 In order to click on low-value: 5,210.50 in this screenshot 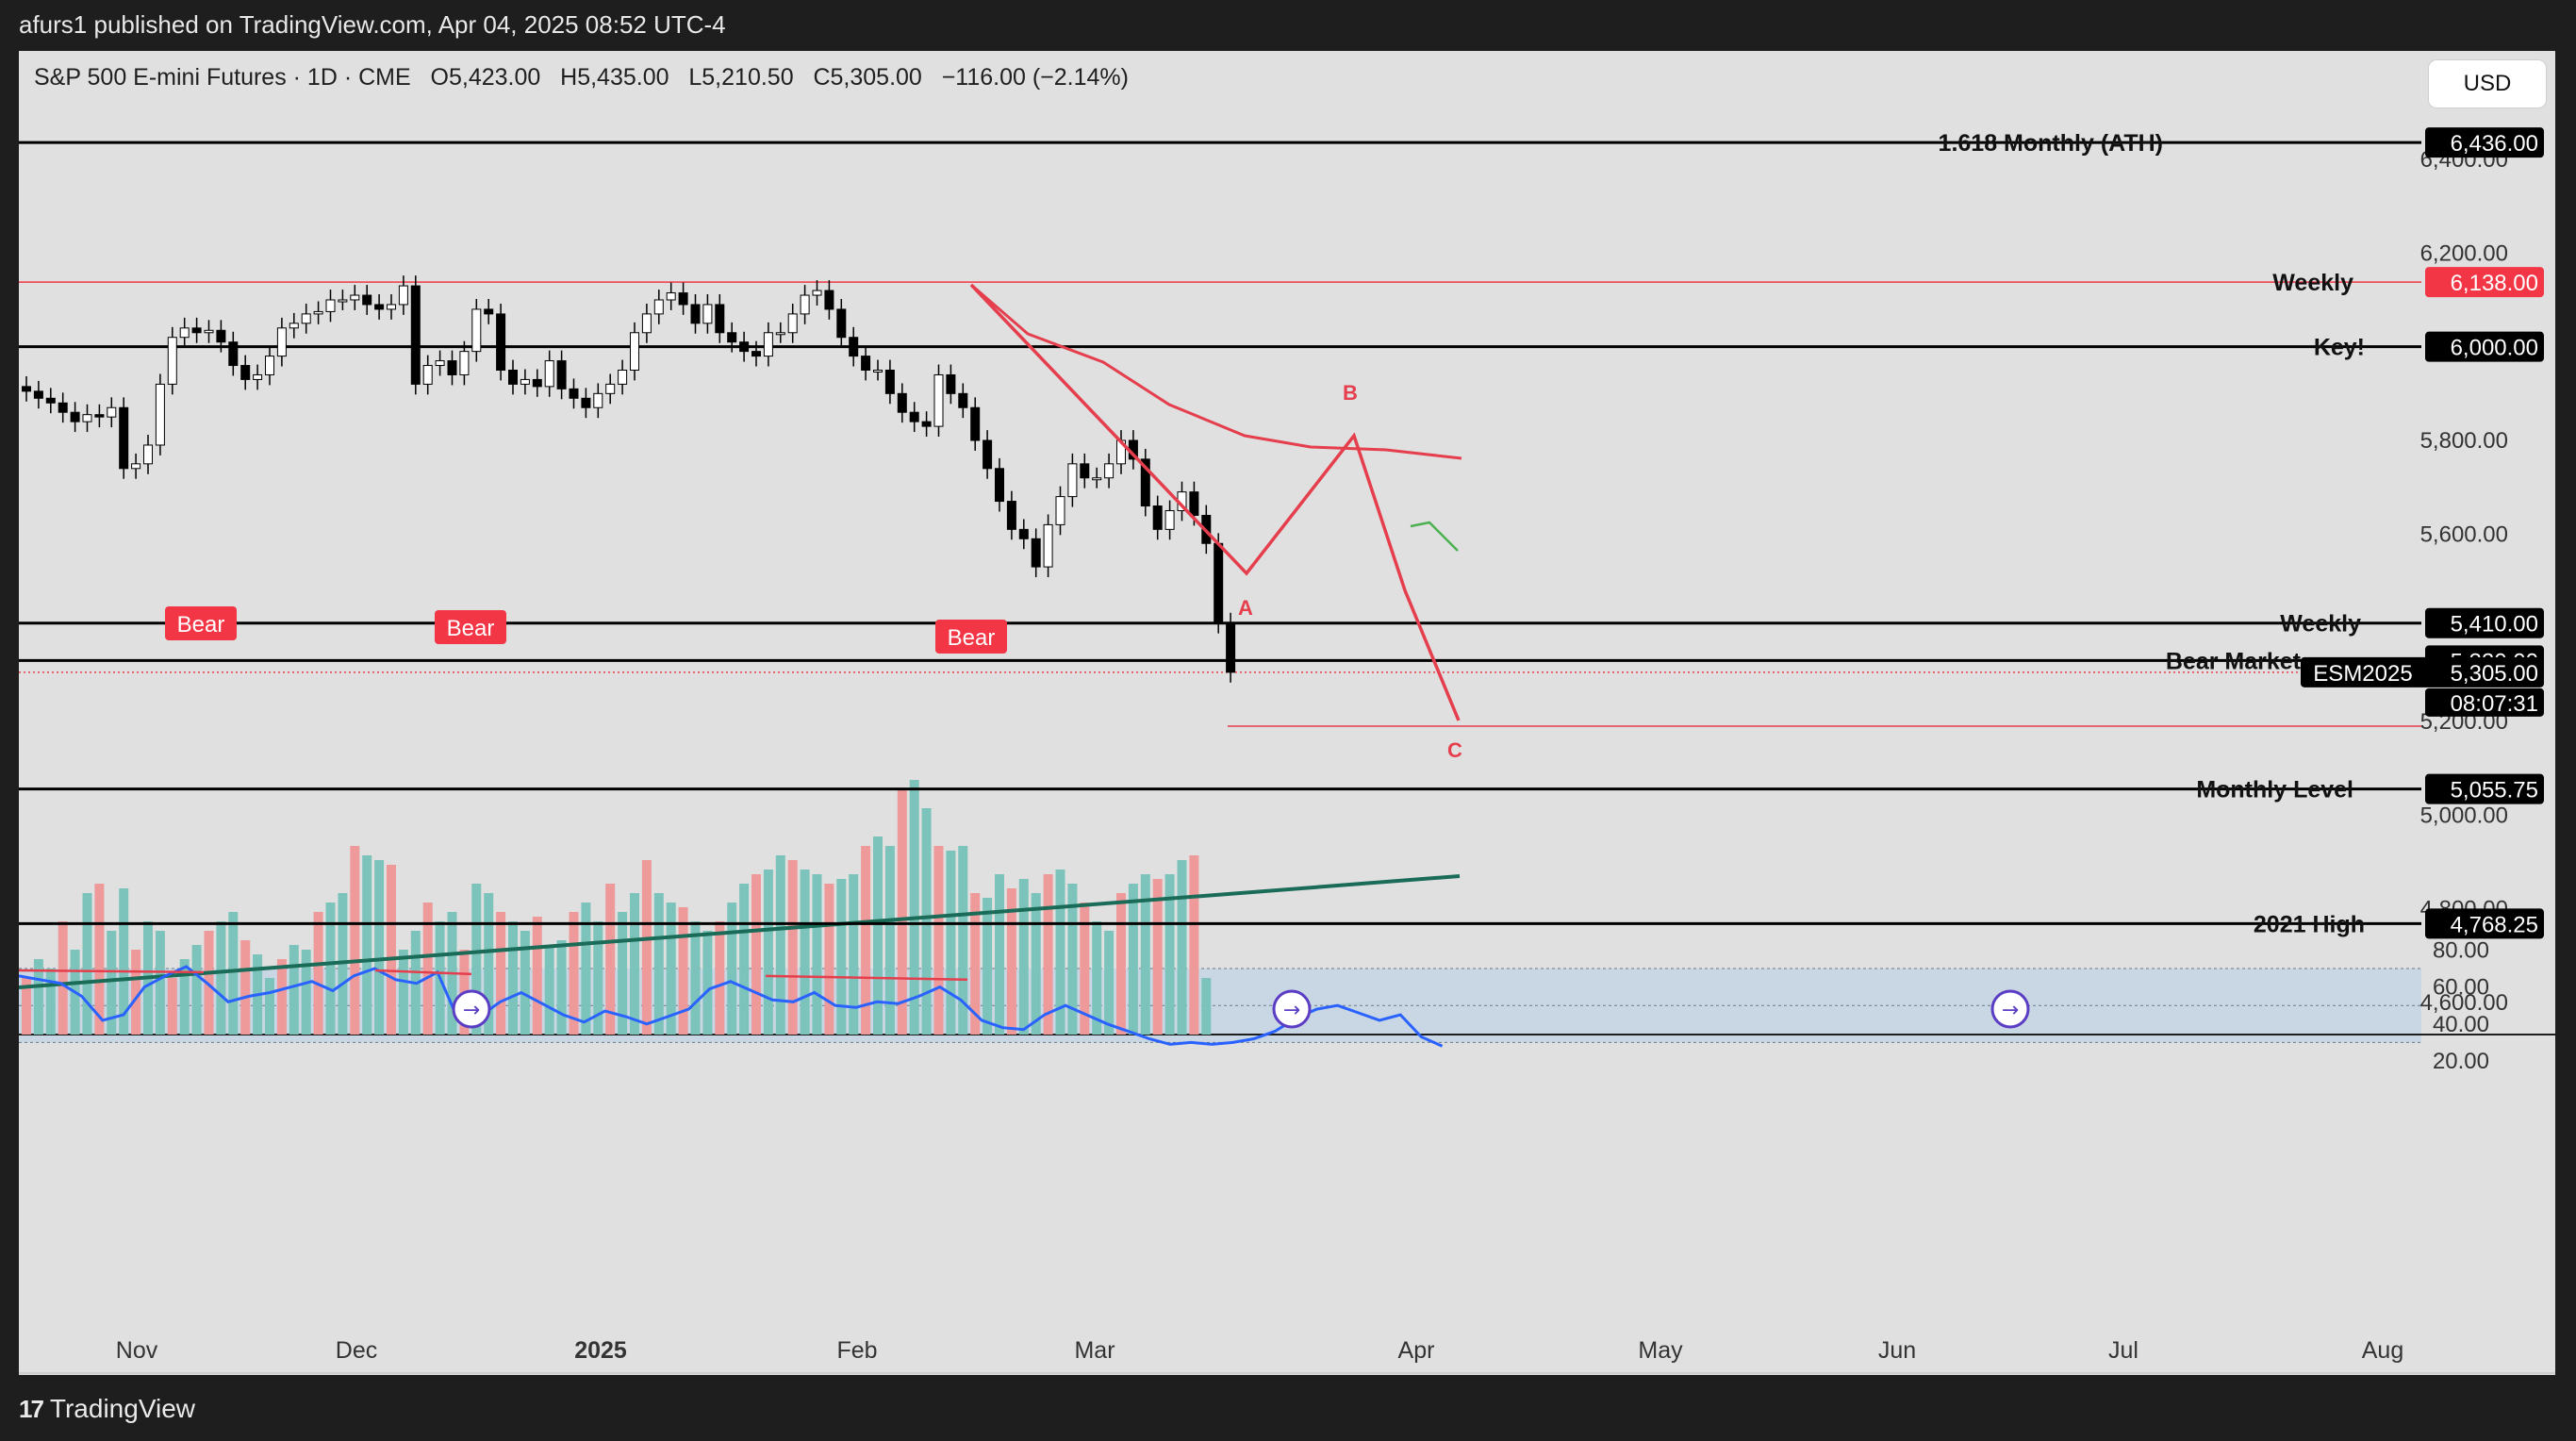, I will do `click(748, 78)`.